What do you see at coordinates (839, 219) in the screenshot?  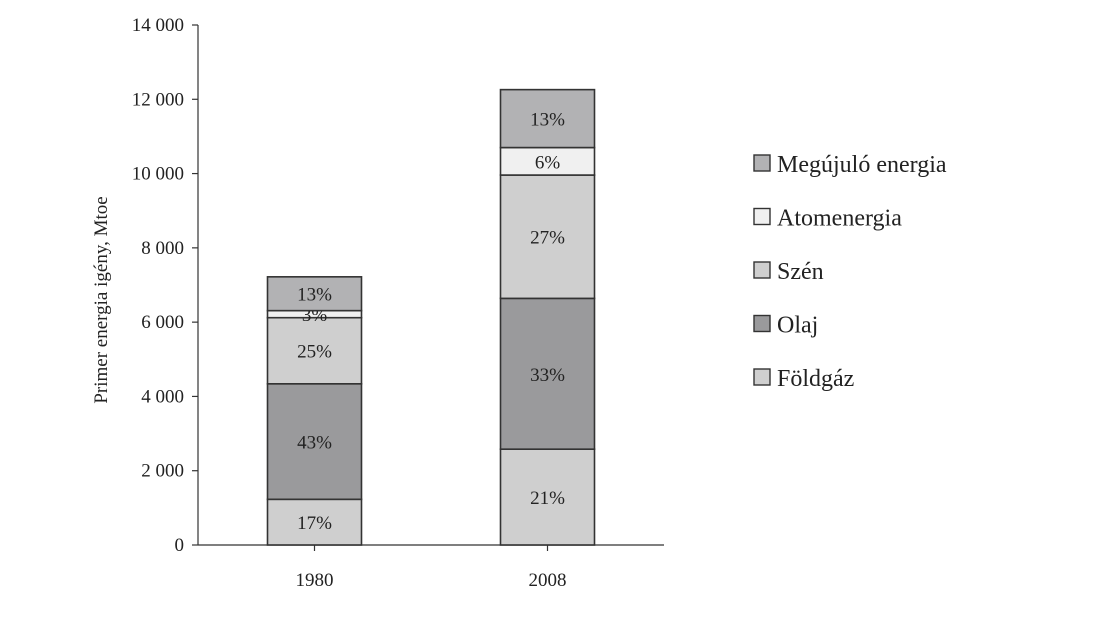 I see `legend-label: Atomenergia` at bounding box center [839, 219].